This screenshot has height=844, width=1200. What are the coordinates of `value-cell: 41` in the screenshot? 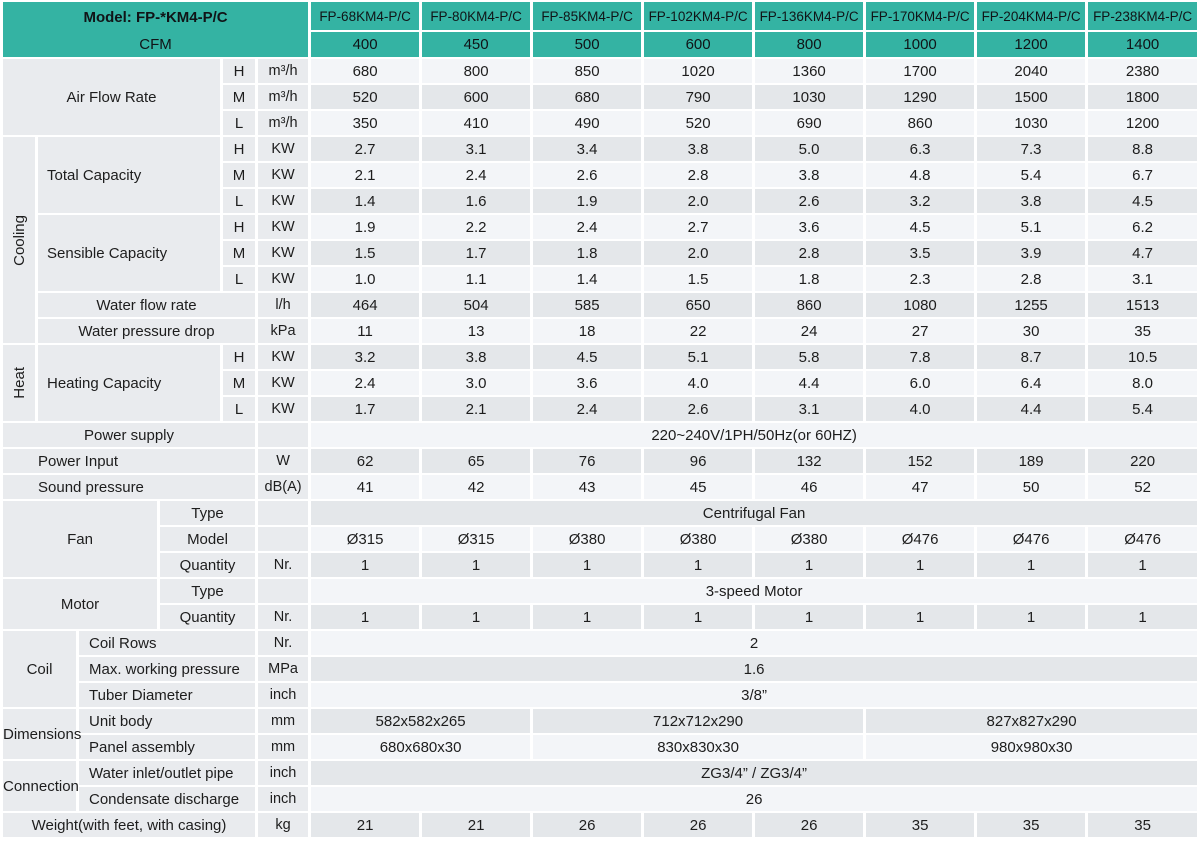 It's located at (365, 487).